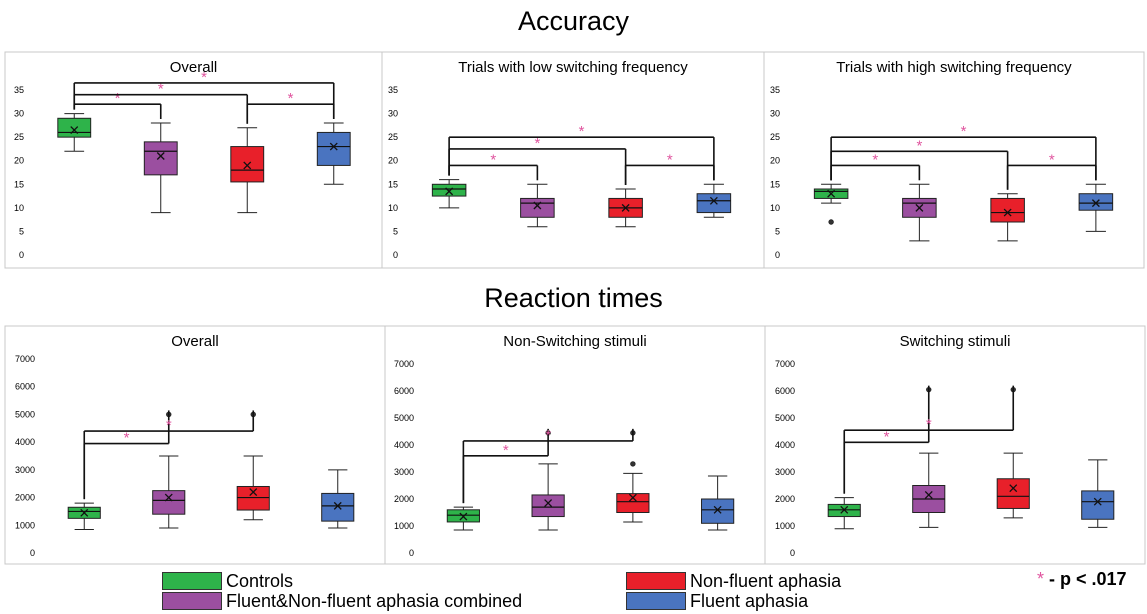 Image resolution: width=1147 pixels, height=614 pixels. What do you see at coordinates (775, 184) in the screenshot?
I see `panel-2-ytick-label: 15` at bounding box center [775, 184].